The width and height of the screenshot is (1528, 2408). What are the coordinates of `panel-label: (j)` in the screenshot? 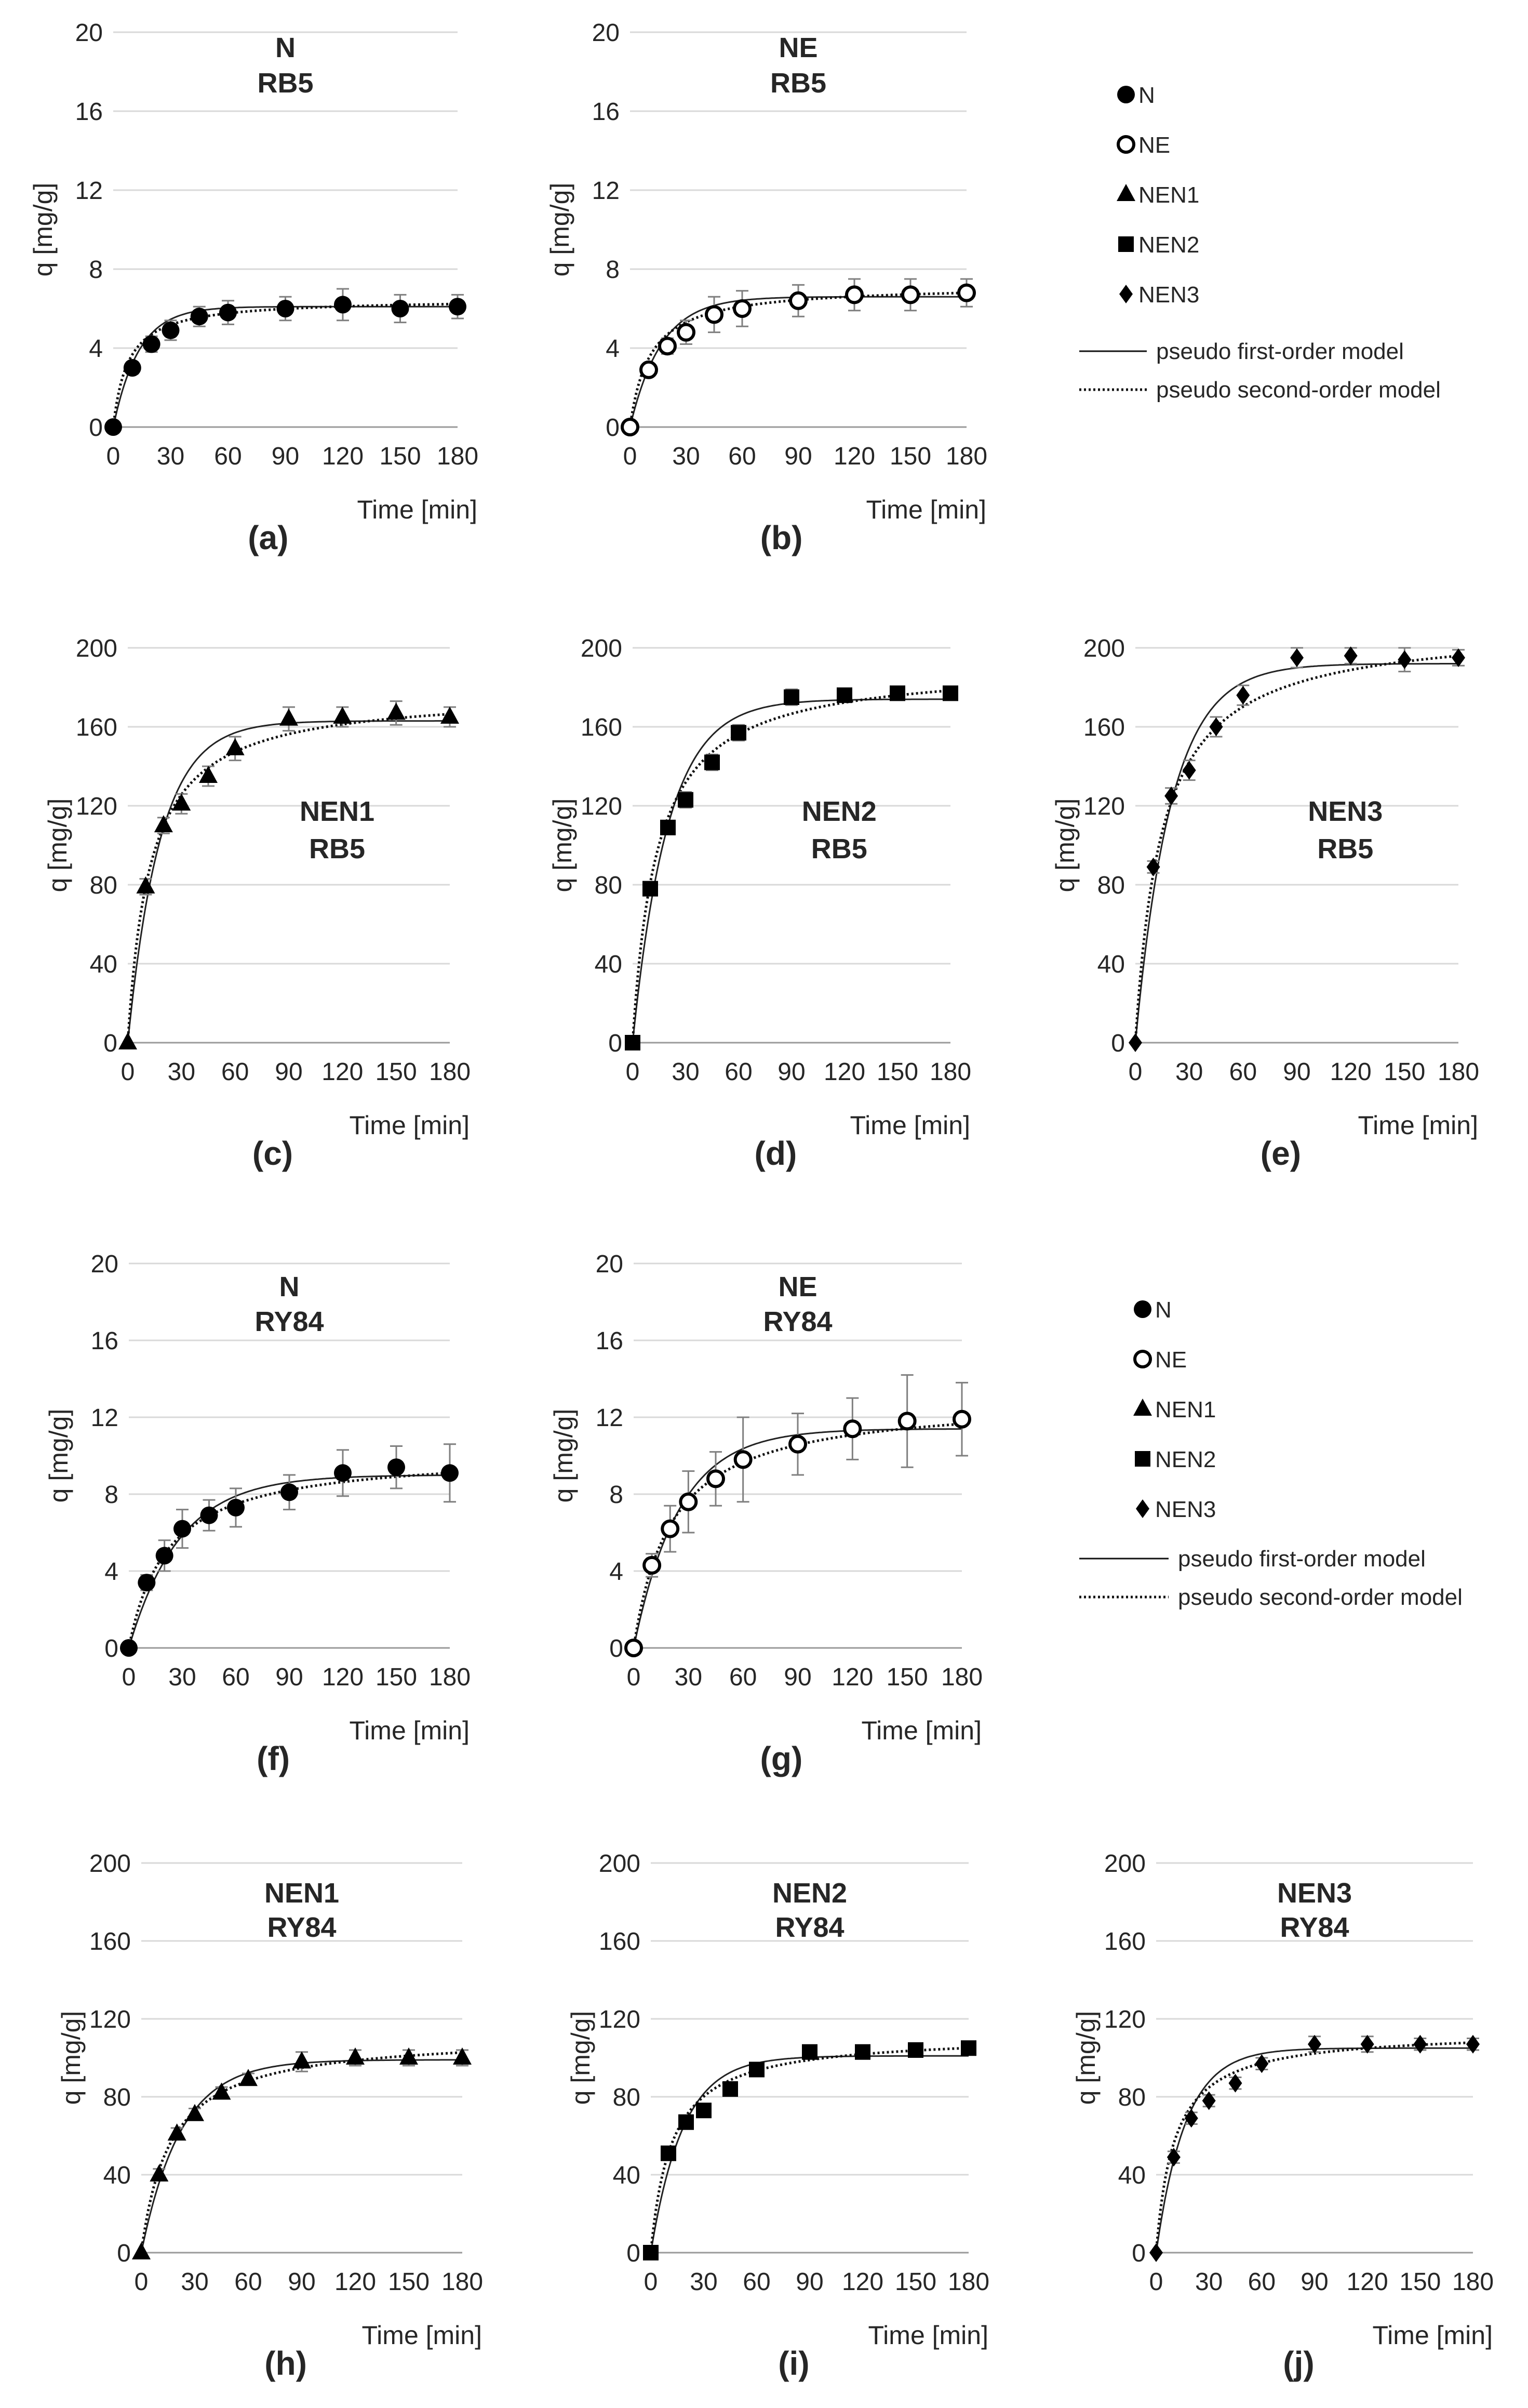 It's located at (1298, 2363).